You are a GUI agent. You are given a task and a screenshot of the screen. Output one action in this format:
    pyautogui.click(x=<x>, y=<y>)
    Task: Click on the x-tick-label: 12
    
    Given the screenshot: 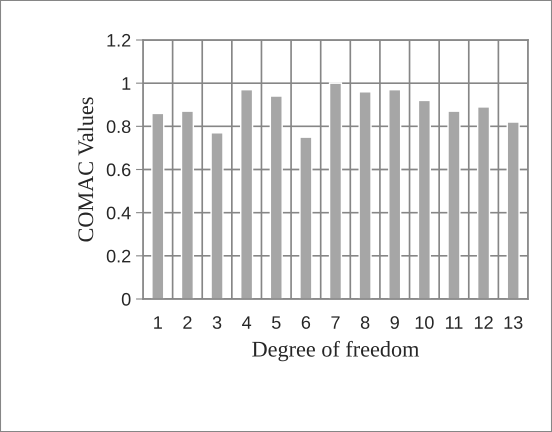 What is the action you would take?
    pyautogui.click(x=483, y=322)
    